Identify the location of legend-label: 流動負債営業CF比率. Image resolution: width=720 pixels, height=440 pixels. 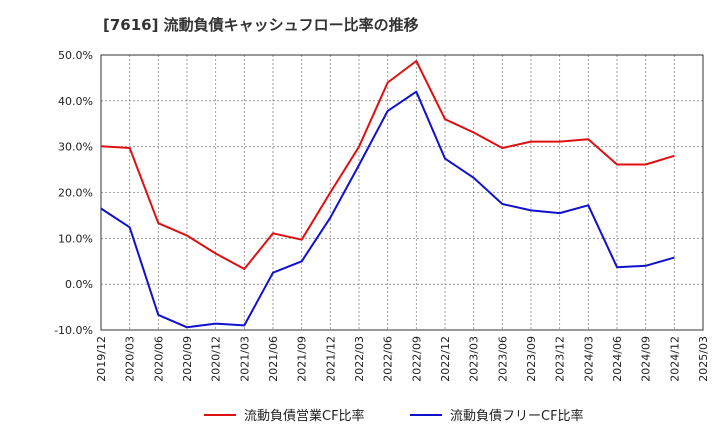
(304, 416).